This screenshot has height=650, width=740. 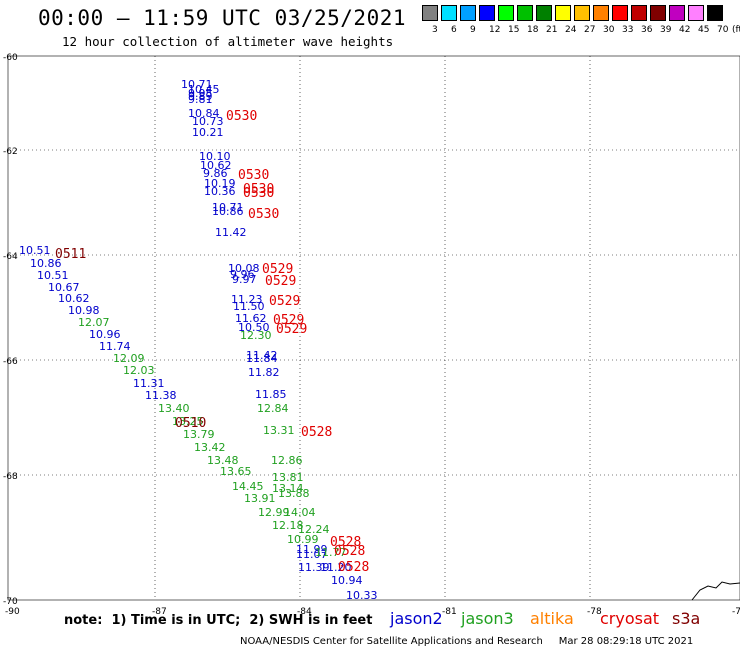 I want to click on pass-time-label: 0511, so click(x=70, y=254).